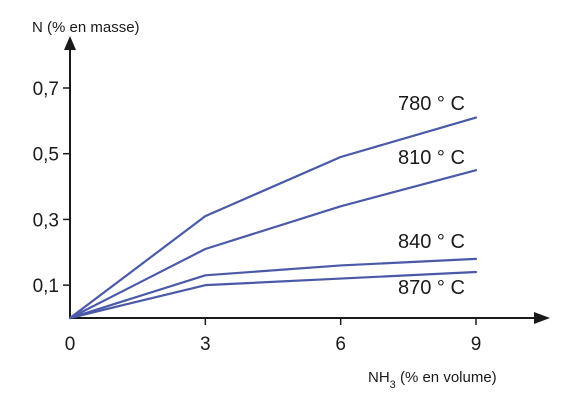 This screenshot has height=412, width=576. Describe the element at coordinates (46, 286) in the screenshot. I see `y-tick-label: 0,1` at that location.